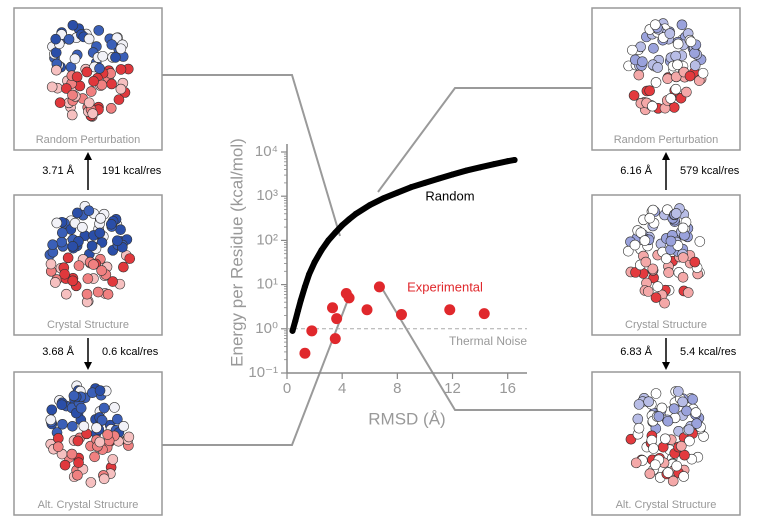 Image resolution: width=762 pixels, height=529 pixels. Describe the element at coordinates (88, 505) in the screenshot. I see `panel-caption: Alt. Crystal Structure` at that location.